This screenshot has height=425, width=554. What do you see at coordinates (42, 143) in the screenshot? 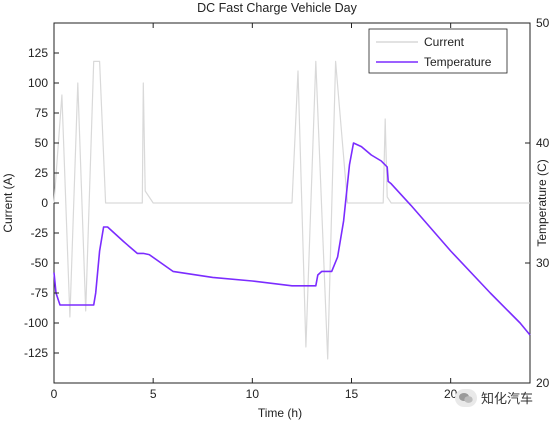
I see `left-y-tick-label: 50` at bounding box center [42, 143].